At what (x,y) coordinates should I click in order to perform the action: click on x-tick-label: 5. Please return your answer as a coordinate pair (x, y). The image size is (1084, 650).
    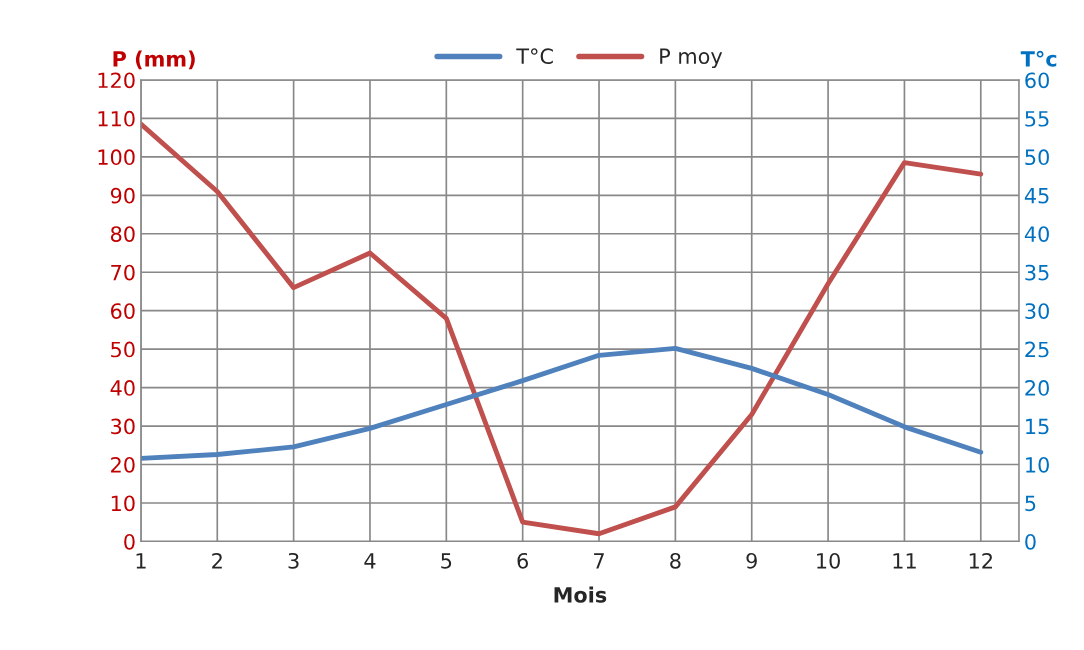
    Looking at the image, I should click on (446, 561).